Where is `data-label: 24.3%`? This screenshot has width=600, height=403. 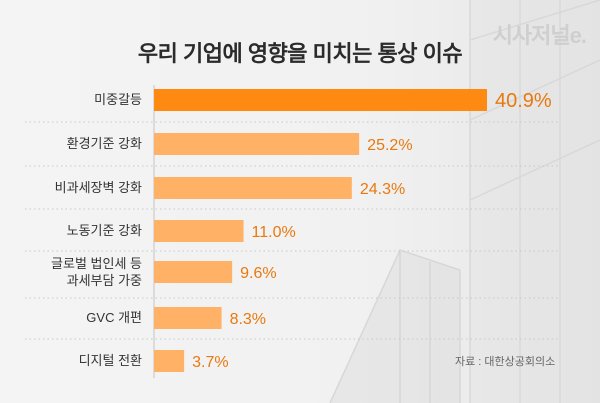
data-label: 24.3% is located at coordinates (382, 189).